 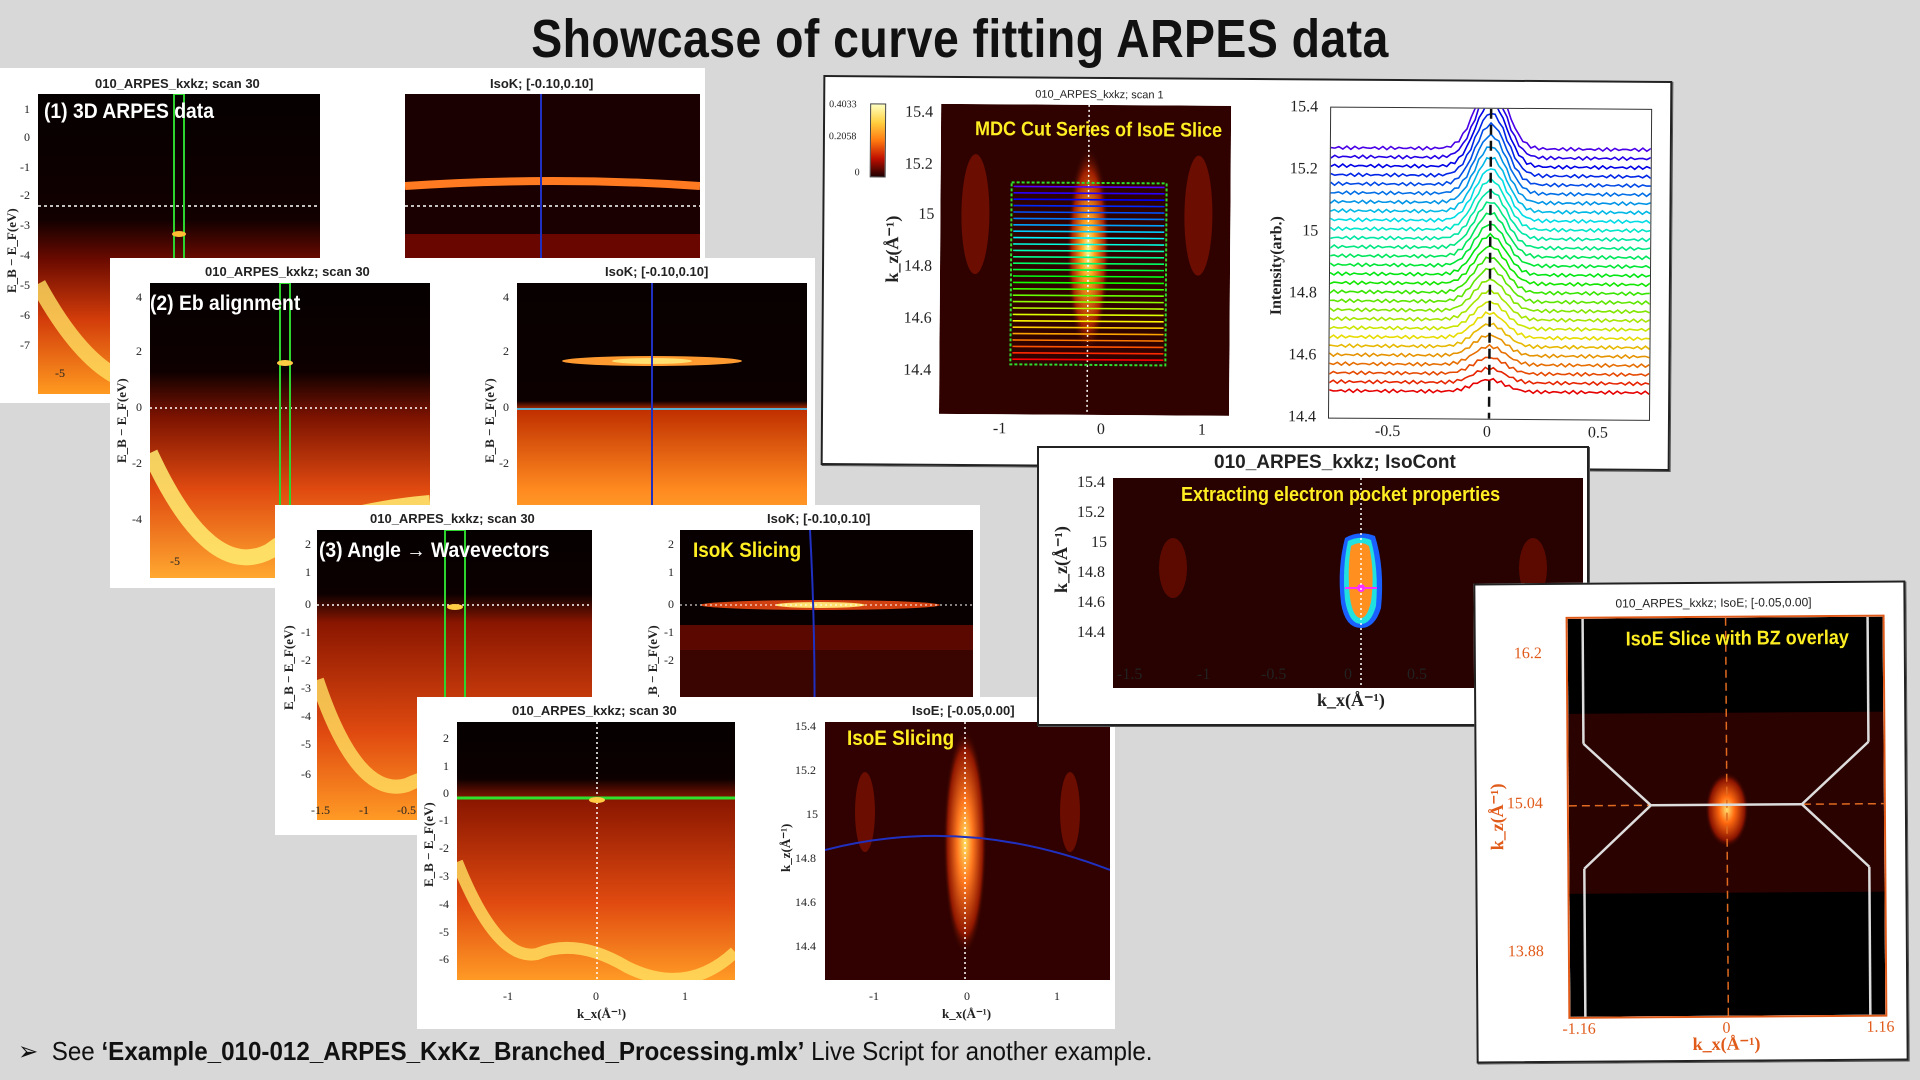 What do you see at coordinates (137, 519) in the screenshot?
I see `panel-2-ytick: -4` at bounding box center [137, 519].